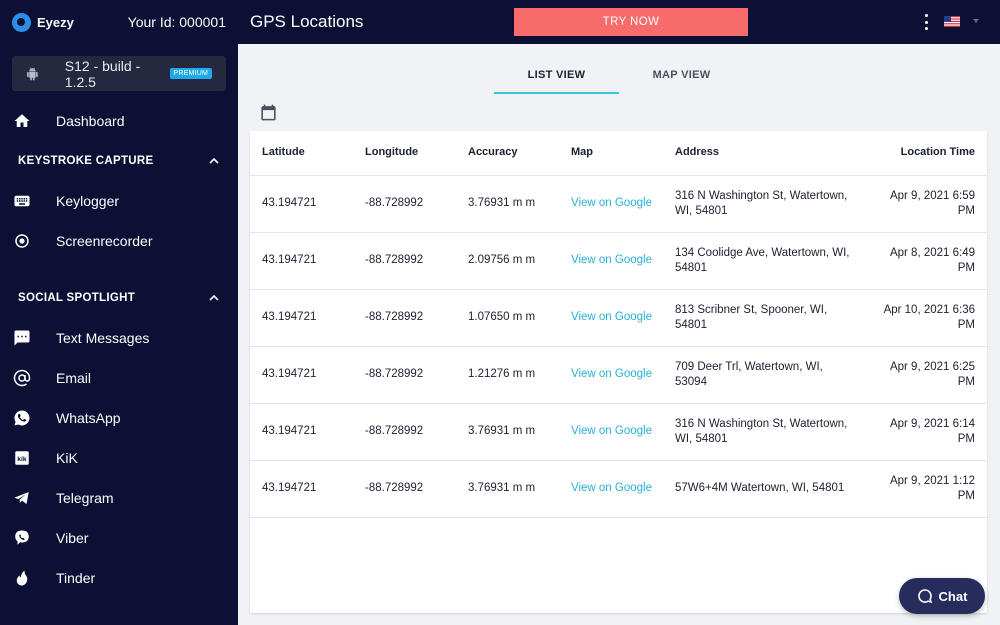 The height and width of the screenshot is (625, 1000). I want to click on us-flag-icon, so click(952, 21).